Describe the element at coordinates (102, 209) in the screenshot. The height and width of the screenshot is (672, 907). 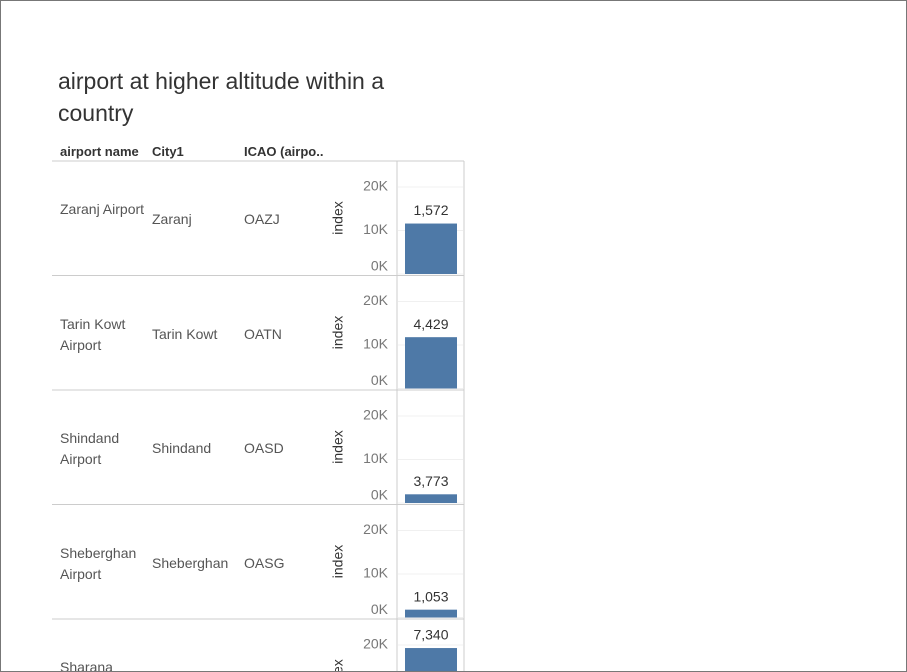
I see `airport-name: Zaranj Airport` at that location.